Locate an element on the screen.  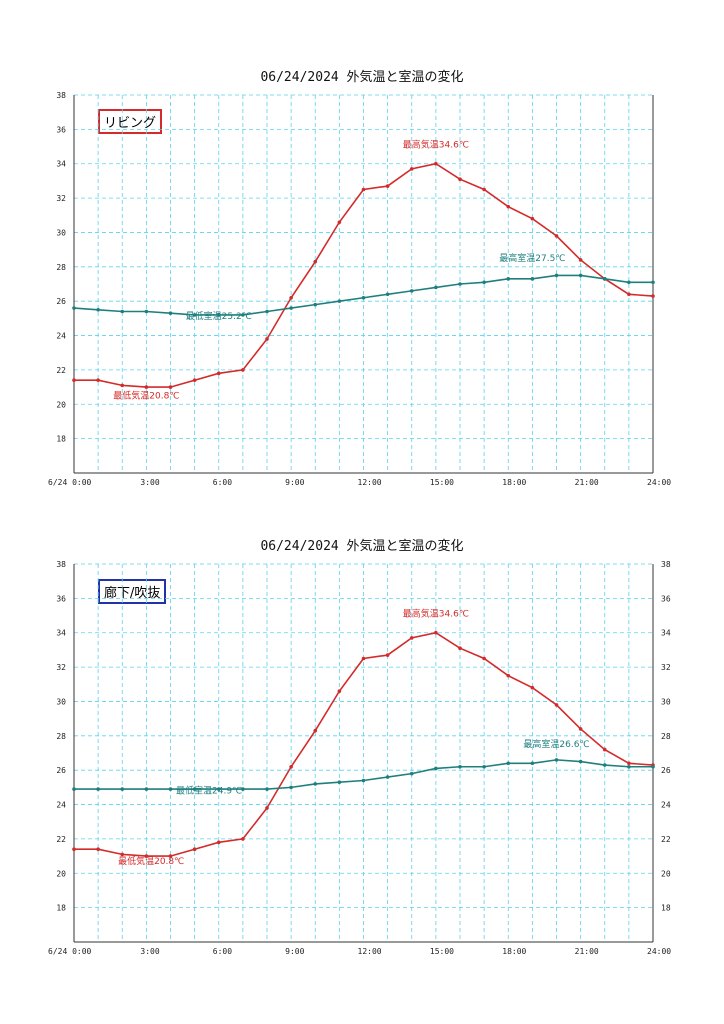
annotation-label: 最高気温34.6℃ is located at coordinates (436, 144).